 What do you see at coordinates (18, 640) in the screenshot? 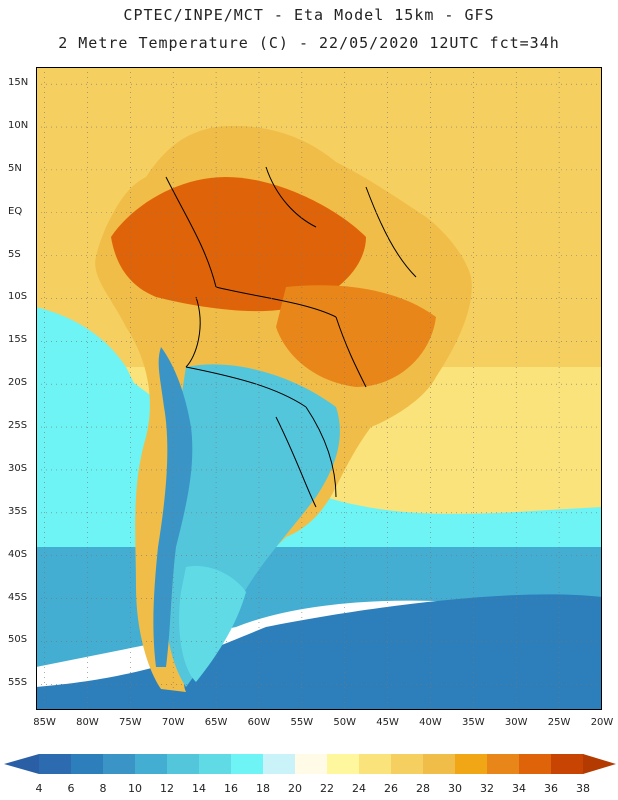
I see `latitude-label: 50S` at bounding box center [18, 640].